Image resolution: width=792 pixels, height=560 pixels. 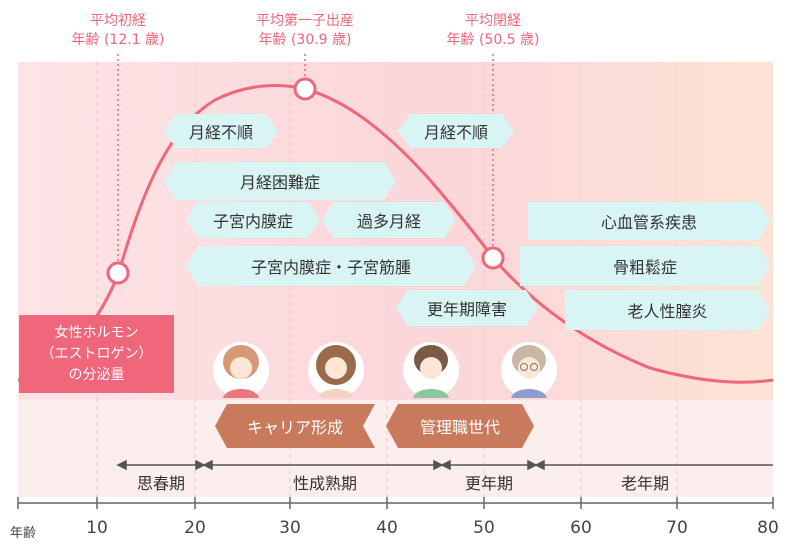 What do you see at coordinates (768, 528) in the screenshot?
I see `tick-80: 80` at bounding box center [768, 528].